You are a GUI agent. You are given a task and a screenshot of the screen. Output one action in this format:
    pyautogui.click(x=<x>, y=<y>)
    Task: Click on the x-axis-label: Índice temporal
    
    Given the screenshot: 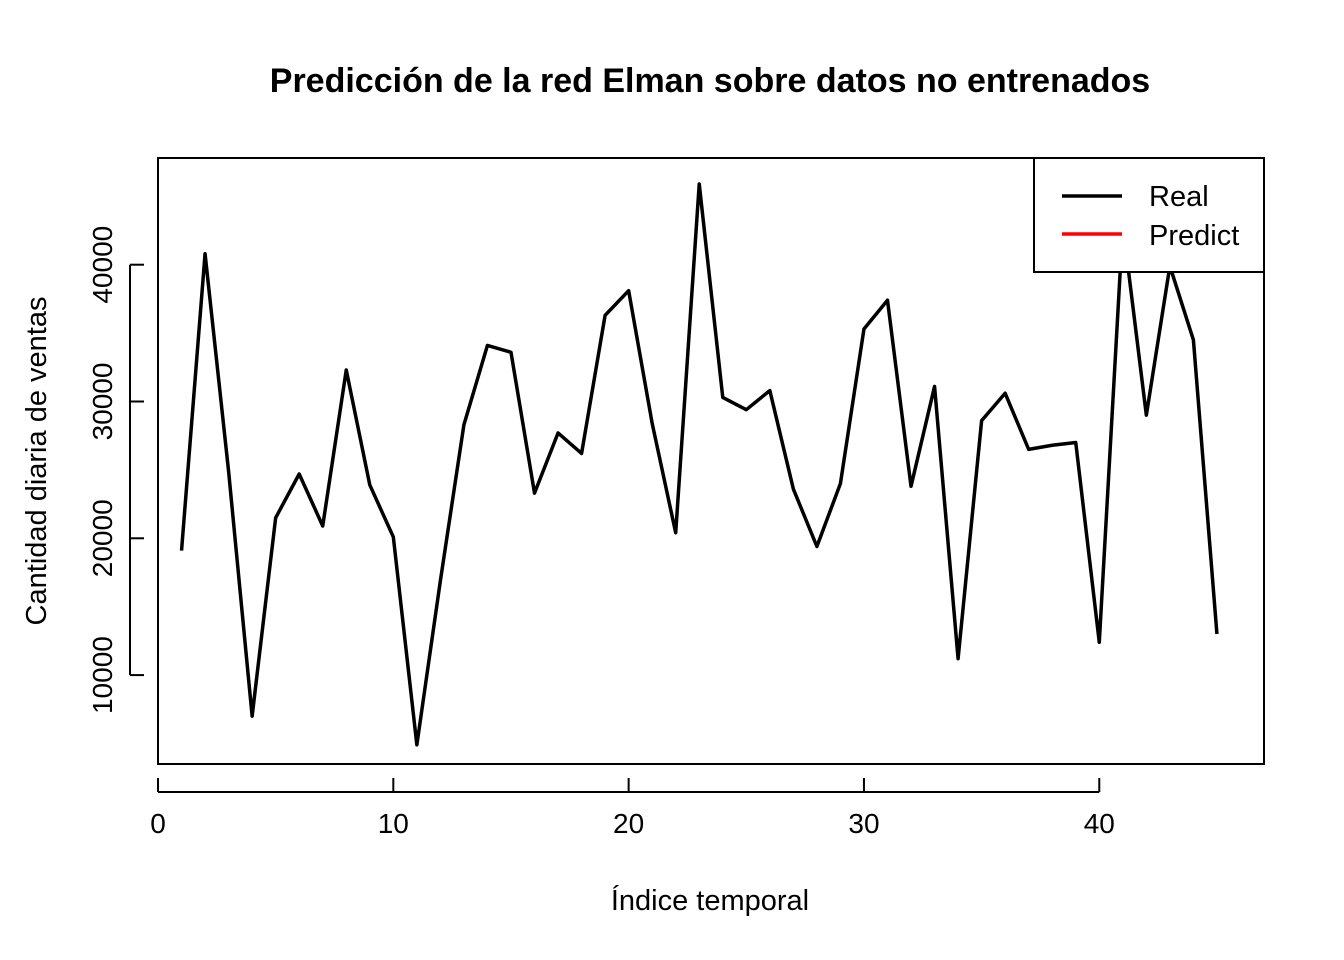 What is the action you would take?
    pyautogui.click(x=710, y=900)
    